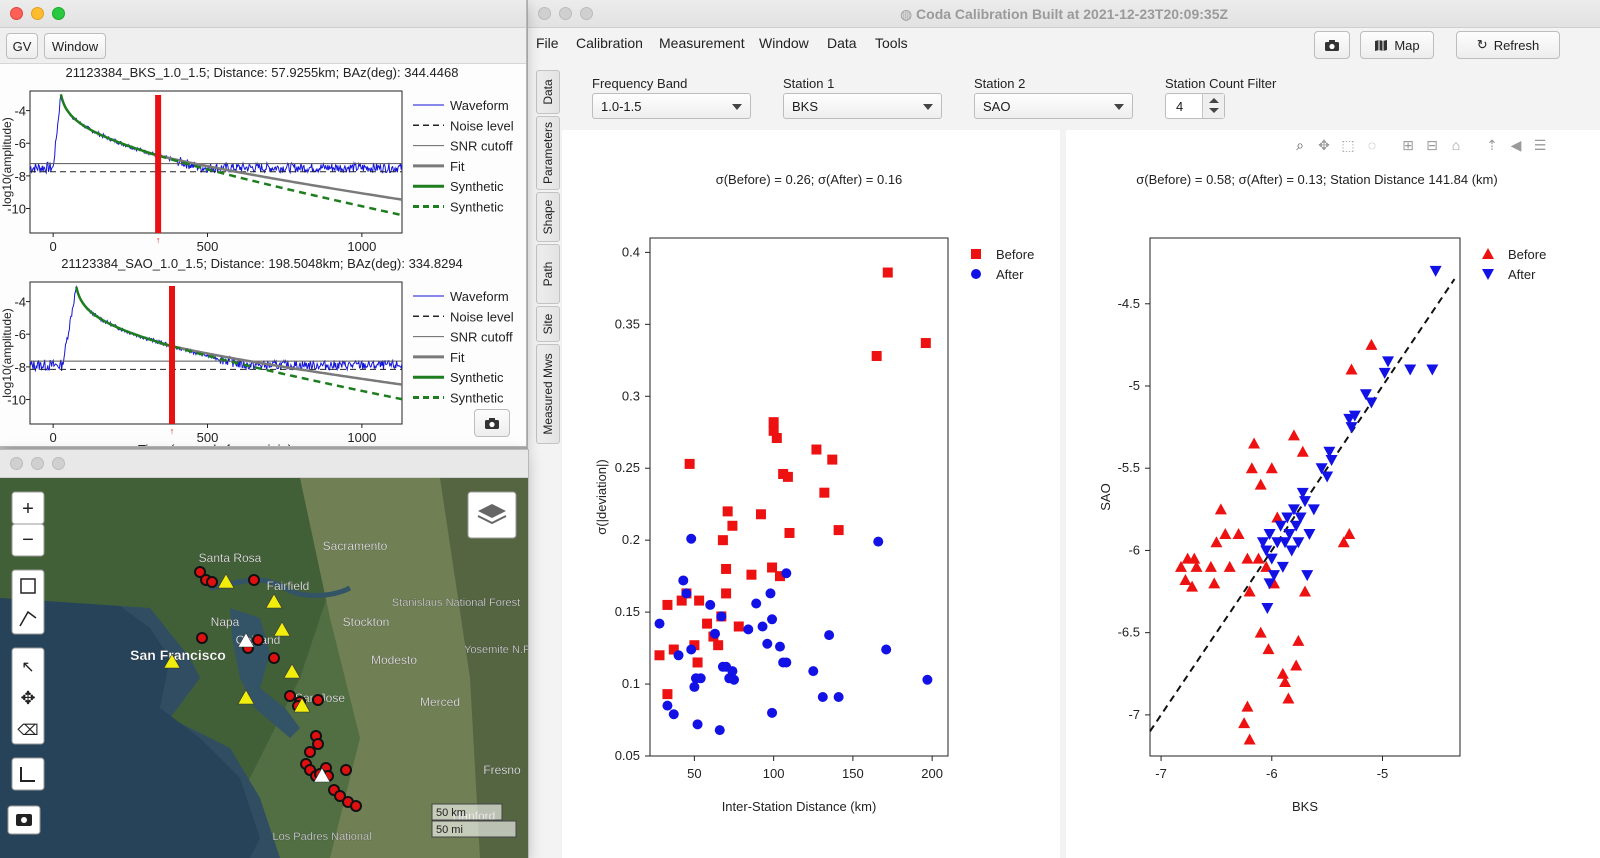 The width and height of the screenshot is (1600, 858). I want to click on x-tick-label: 0, so click(53, 246).